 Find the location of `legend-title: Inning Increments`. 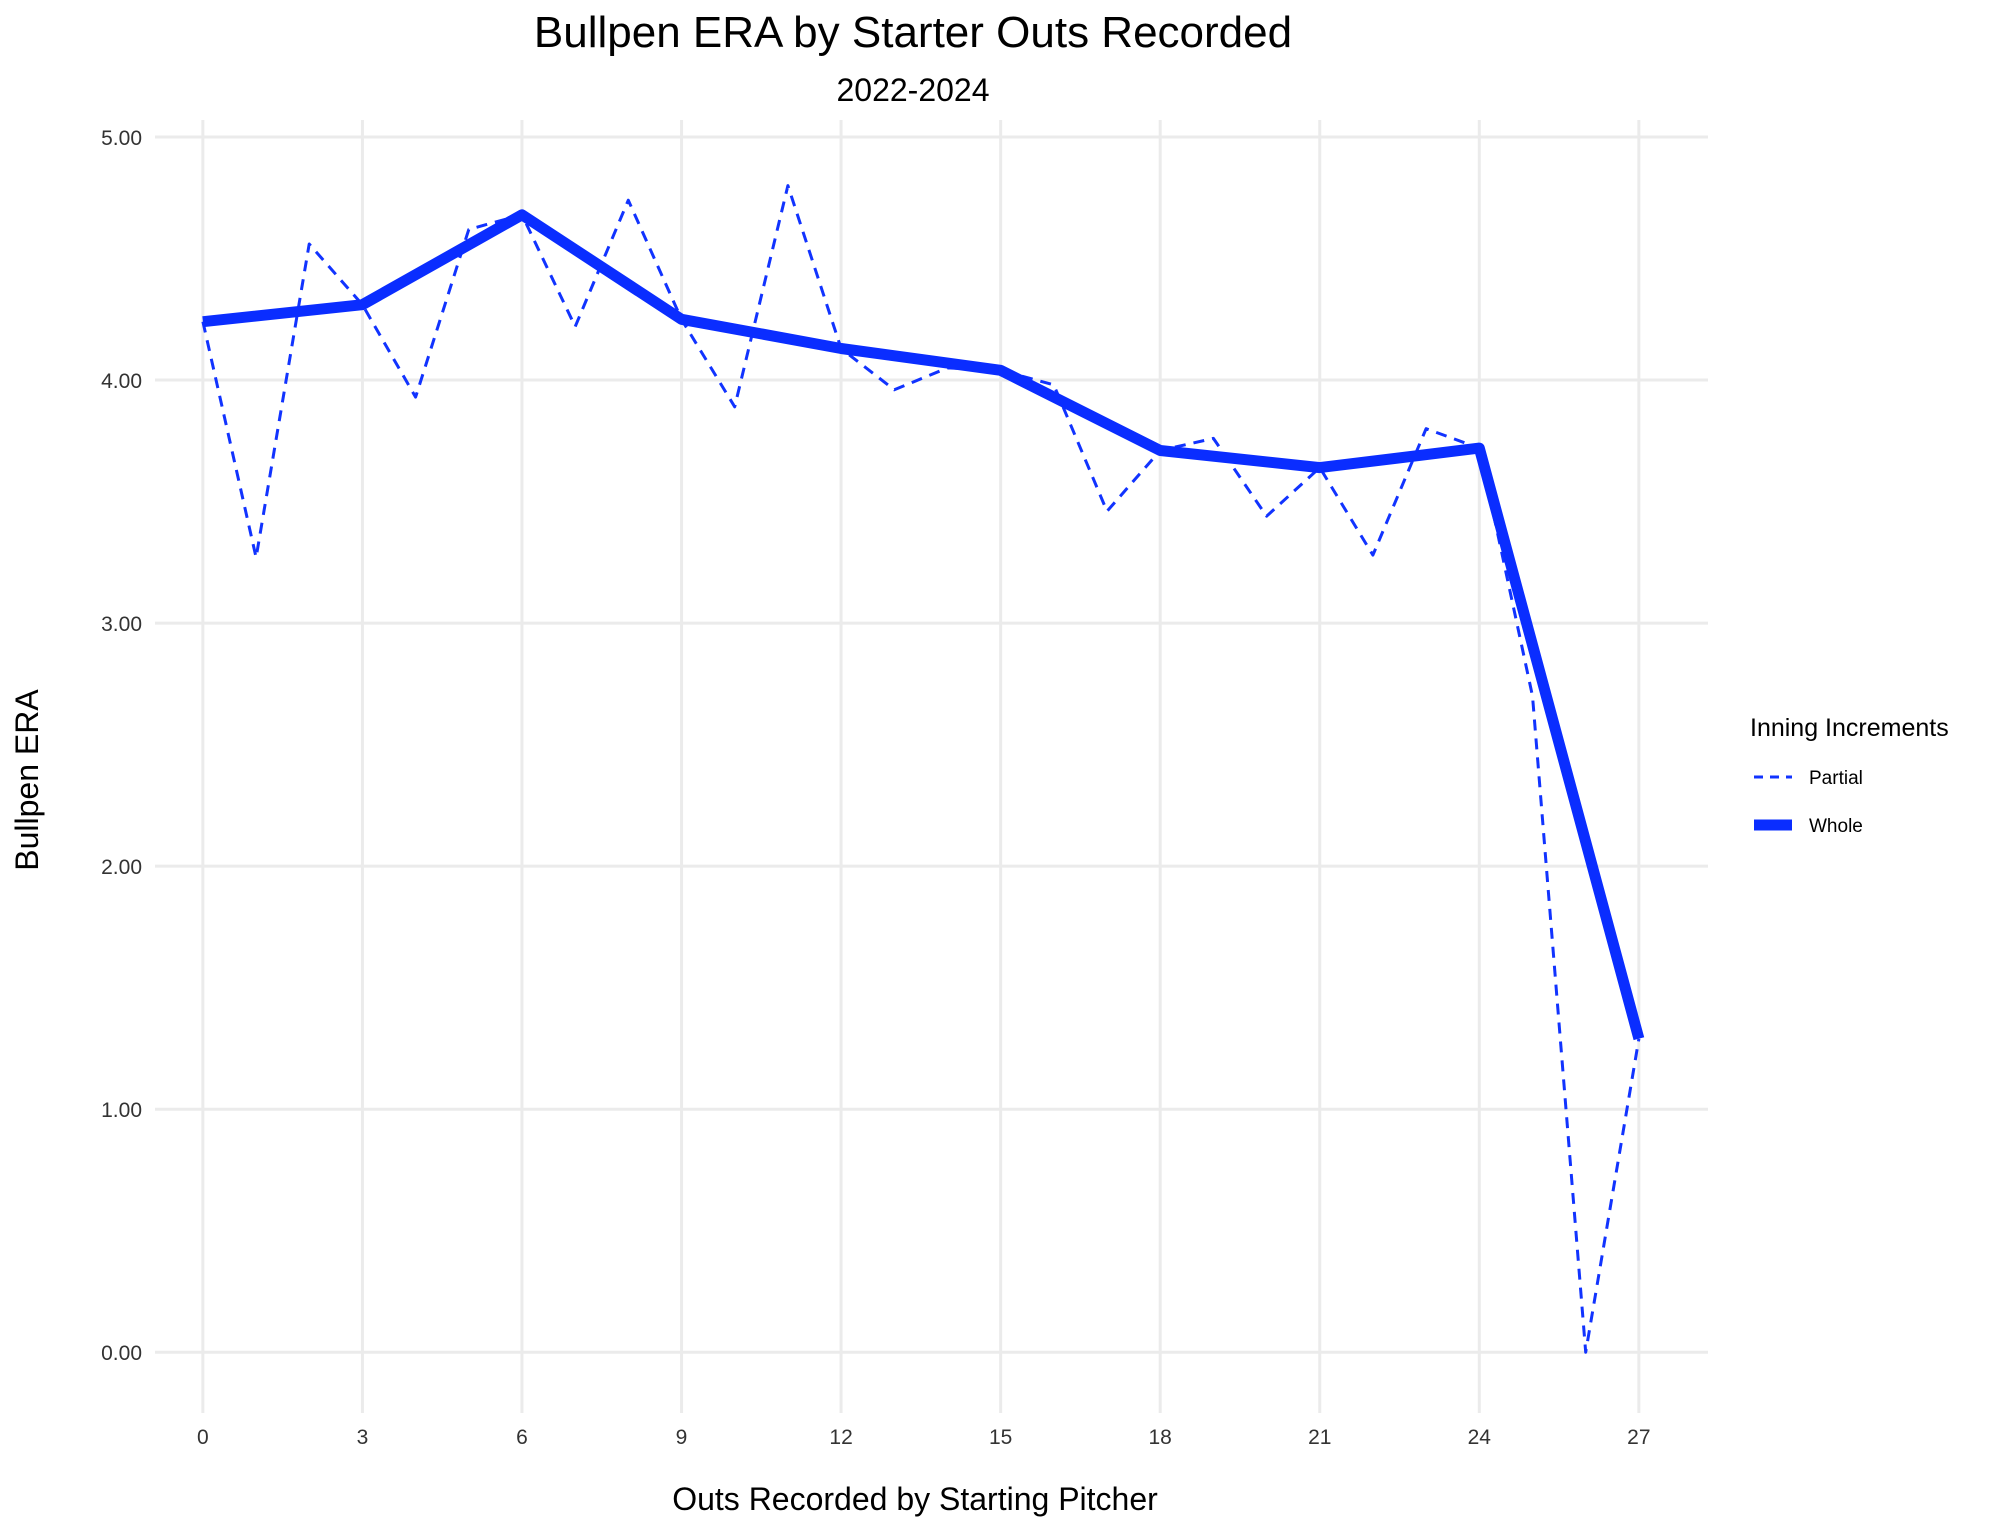

legend-title: Inning Increments is located at coordinates (1849, 728).